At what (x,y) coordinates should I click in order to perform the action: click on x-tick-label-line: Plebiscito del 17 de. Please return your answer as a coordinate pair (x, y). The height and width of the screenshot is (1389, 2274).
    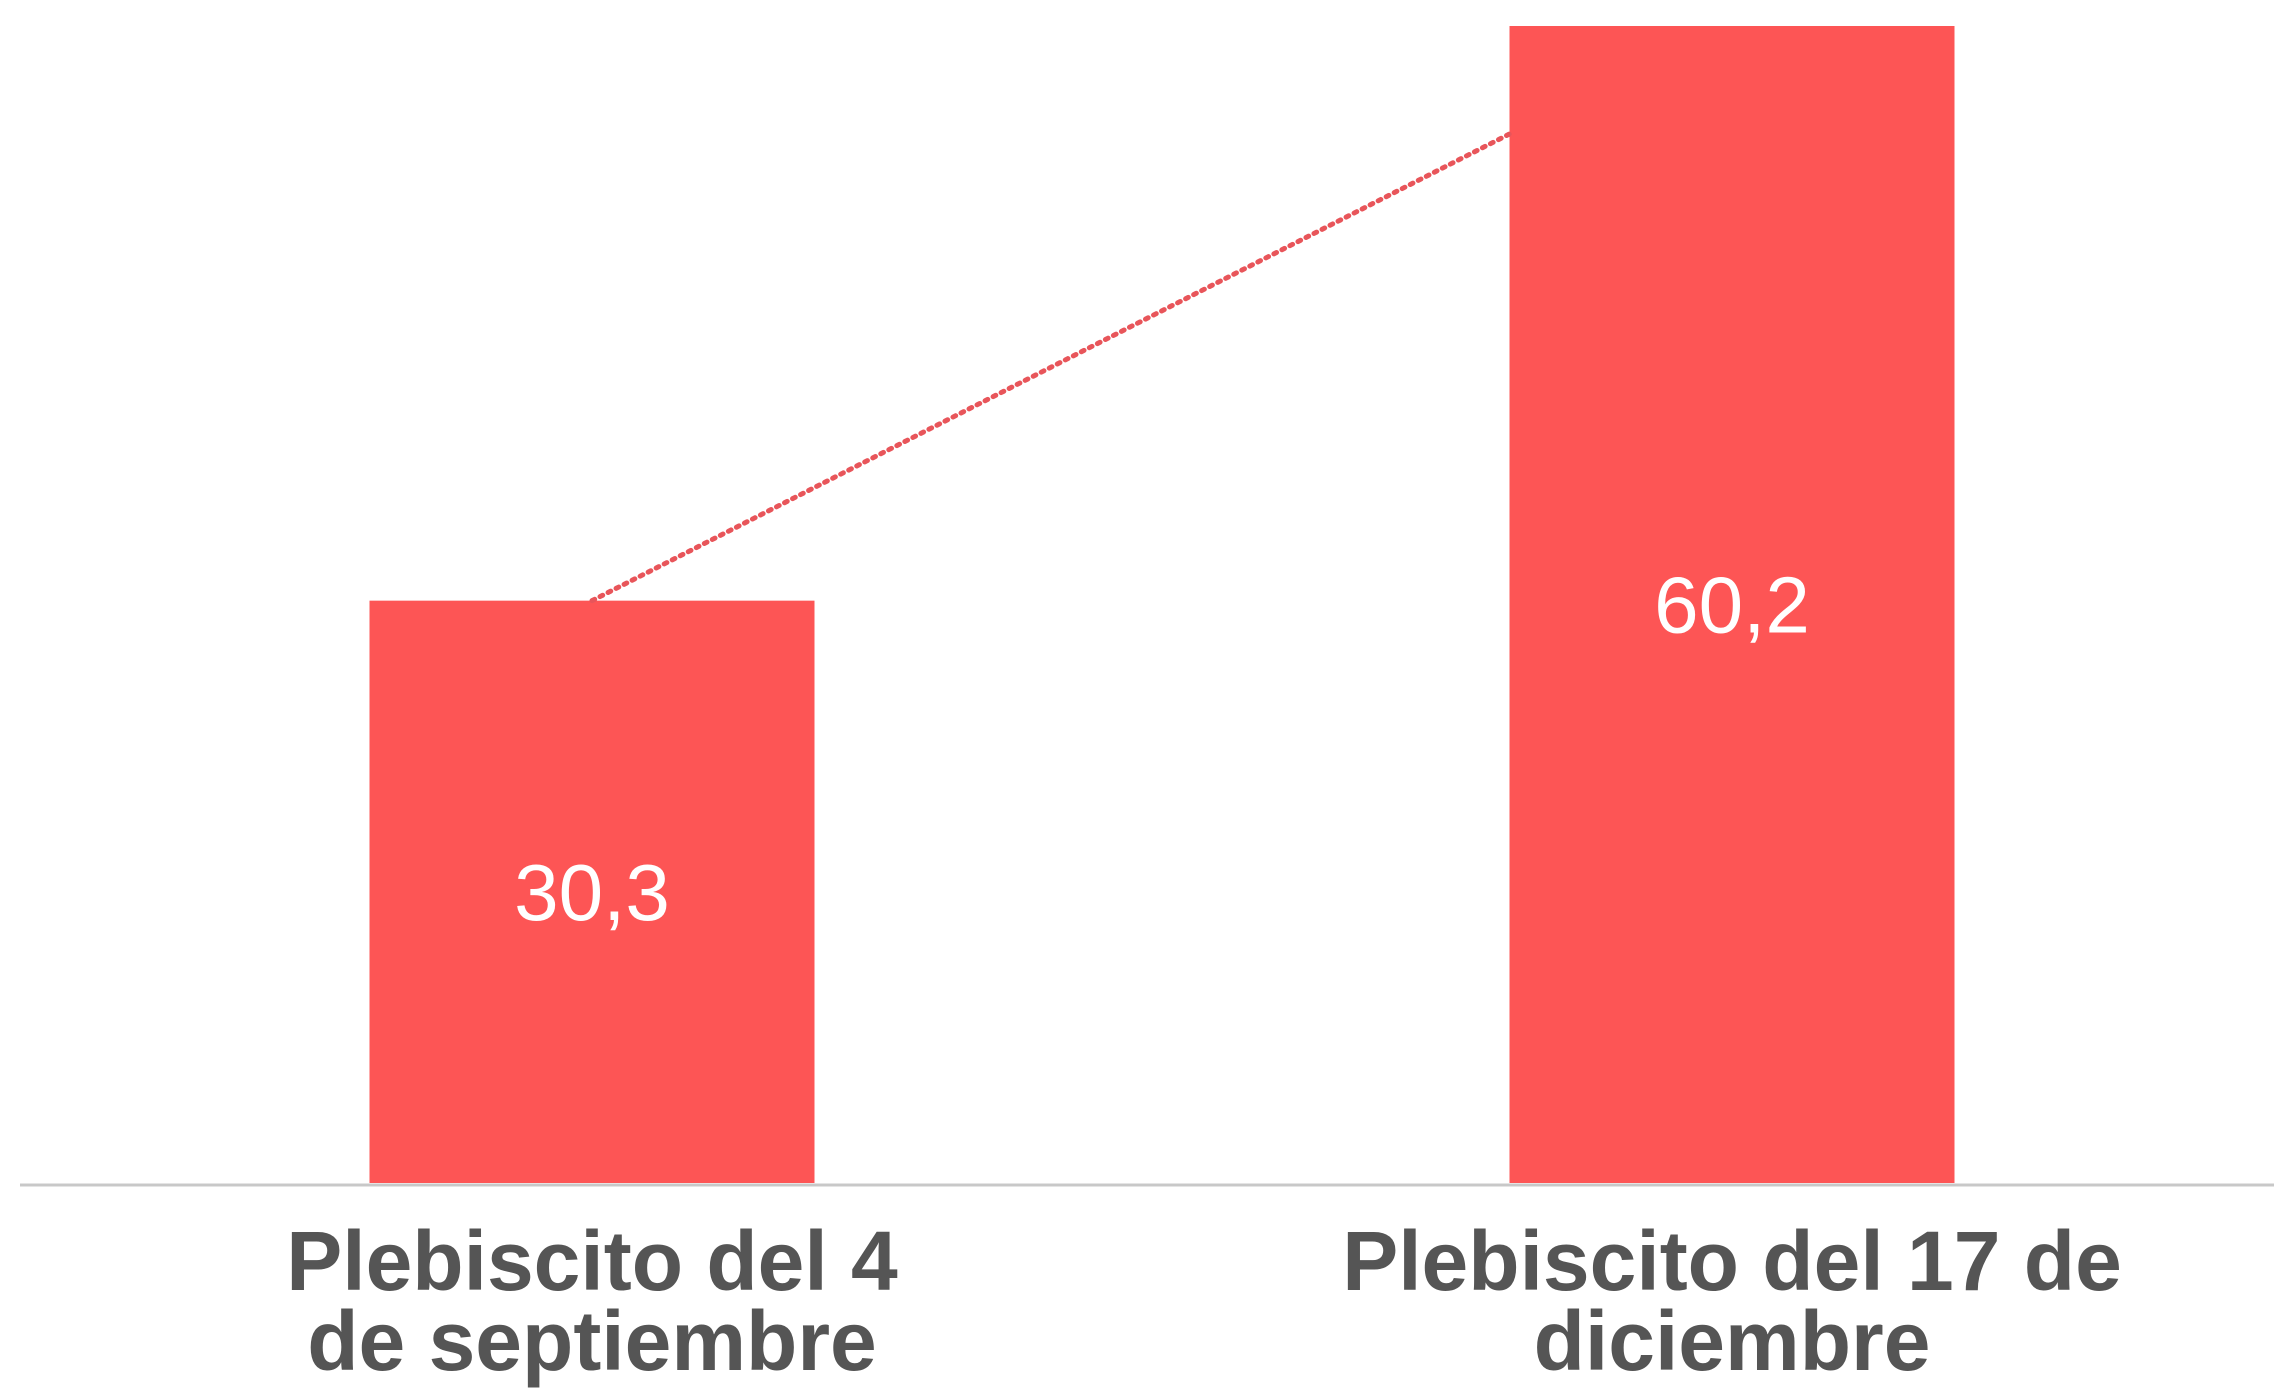
    Looking at the image, I should click on (1732, 1261).